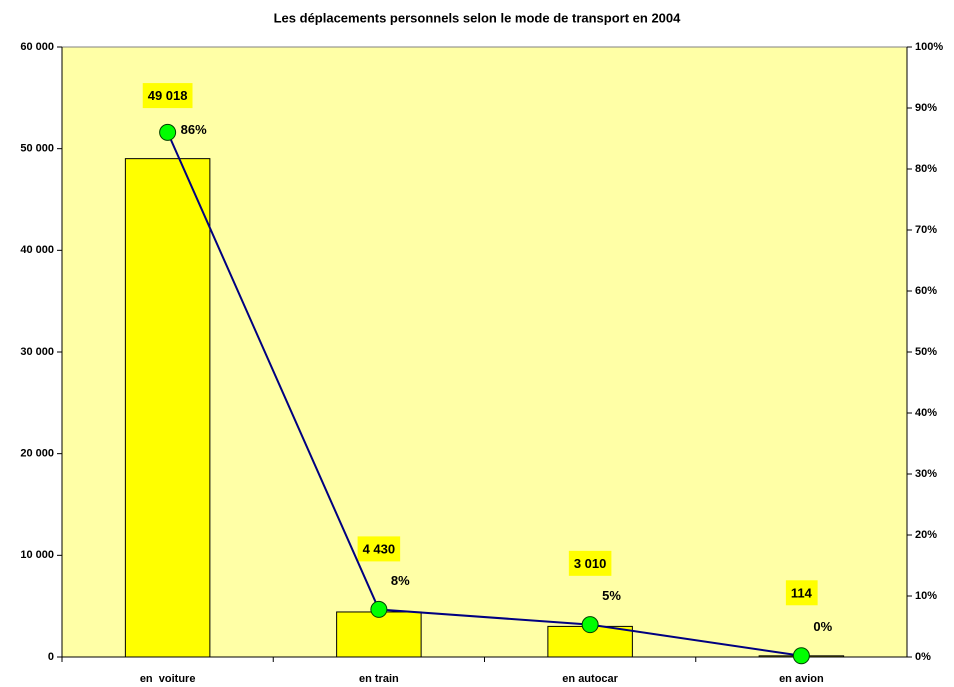 The height and width of the screenshot is (687, 954). I want to click on y-tick-label: 50 000, so click(37, 149).